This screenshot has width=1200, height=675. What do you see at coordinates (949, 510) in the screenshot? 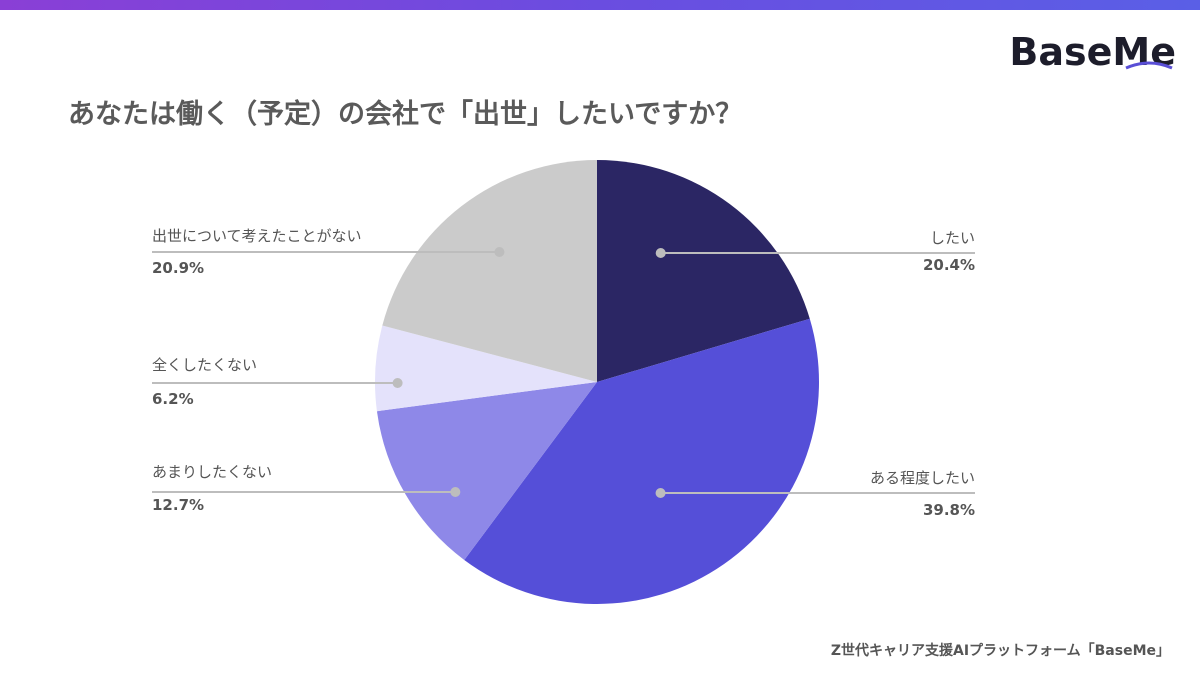
I see `slice-value-label: 39.8%` at bounding box center [949, 510].